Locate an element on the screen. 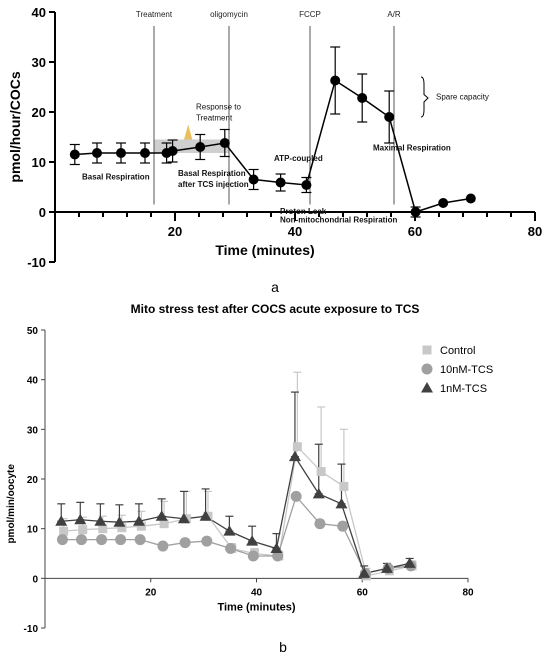  annotation-0: Basal Respiration is located at coordinates (116, 177).